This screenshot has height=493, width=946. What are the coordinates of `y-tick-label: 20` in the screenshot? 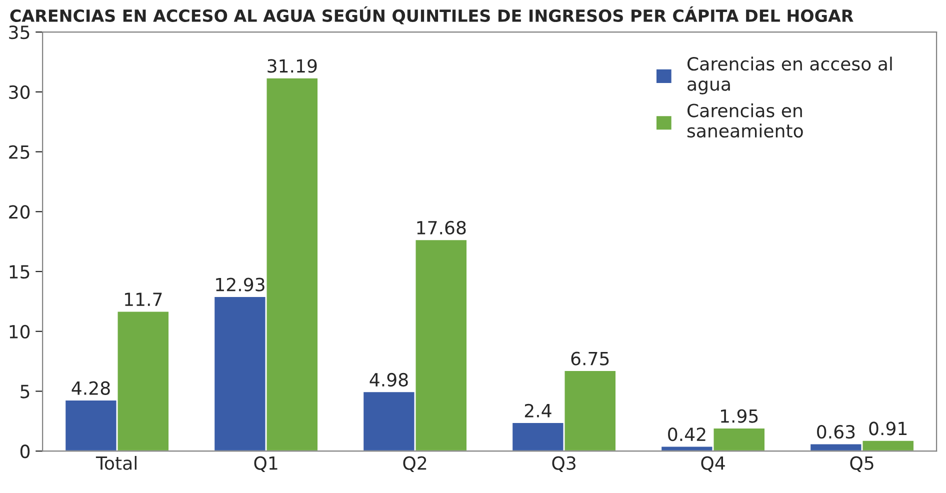 It's located at (19, 212).